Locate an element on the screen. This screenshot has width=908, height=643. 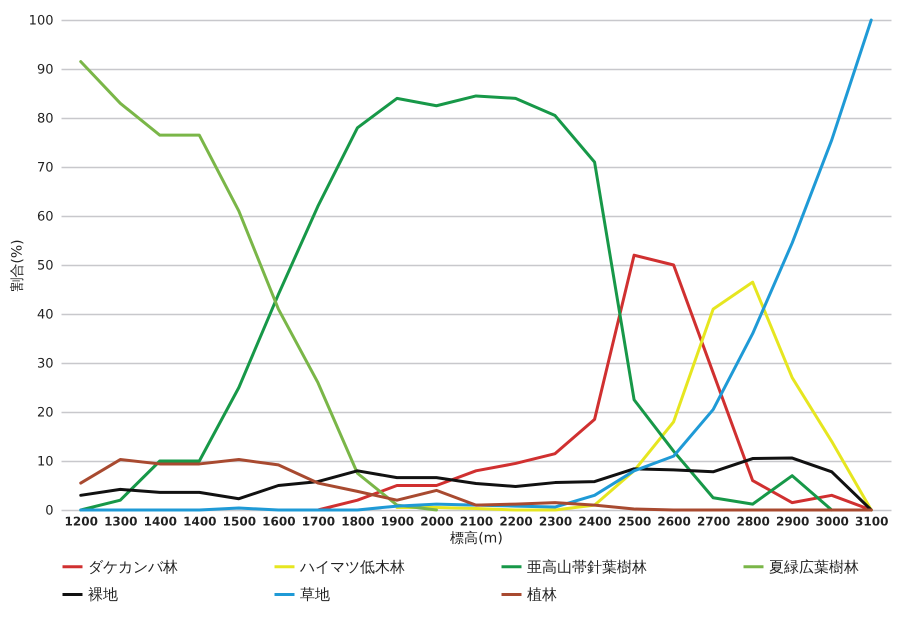
x-tick-label: 2800 is located at coordinates (753, 521).